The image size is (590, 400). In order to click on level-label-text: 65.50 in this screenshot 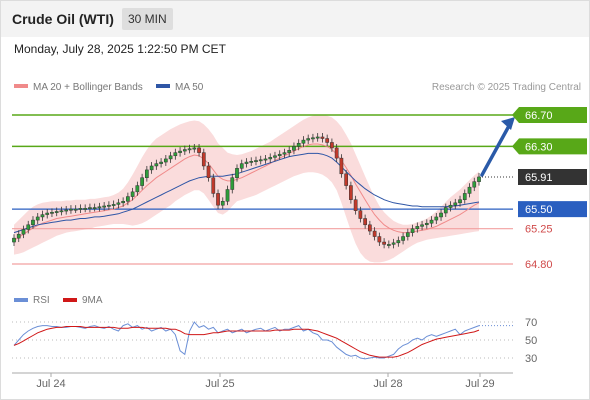, I will do `click(539, 210)`.